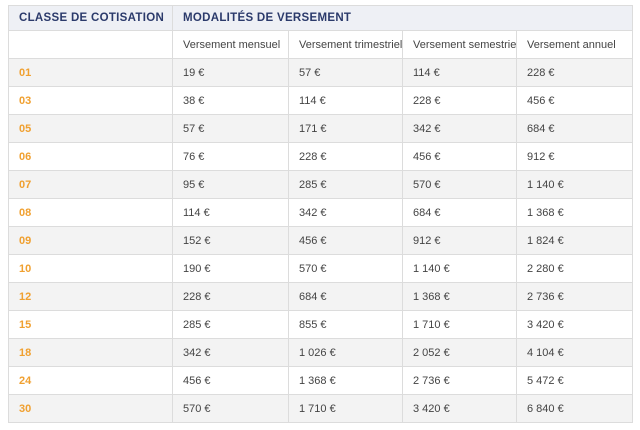 Image resolution: width=640 pixels, height=430 pixels. What do you see at coordinates (345, 324) in the screenshot?
I see `amount-cell: 855 €` at bounding box center [345, 324].